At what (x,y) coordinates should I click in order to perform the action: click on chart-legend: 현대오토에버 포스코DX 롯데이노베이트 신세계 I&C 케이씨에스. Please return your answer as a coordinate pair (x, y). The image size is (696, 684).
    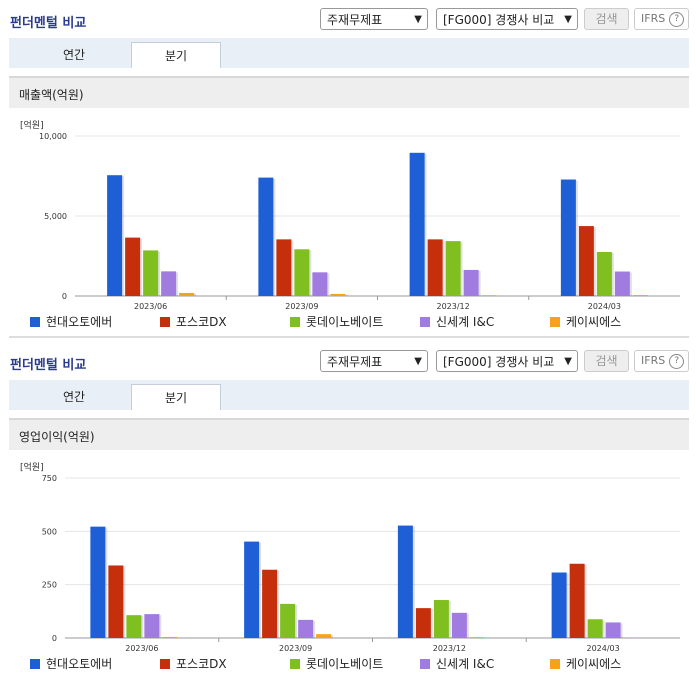
    Looking at the image, I should click on (360, 664).